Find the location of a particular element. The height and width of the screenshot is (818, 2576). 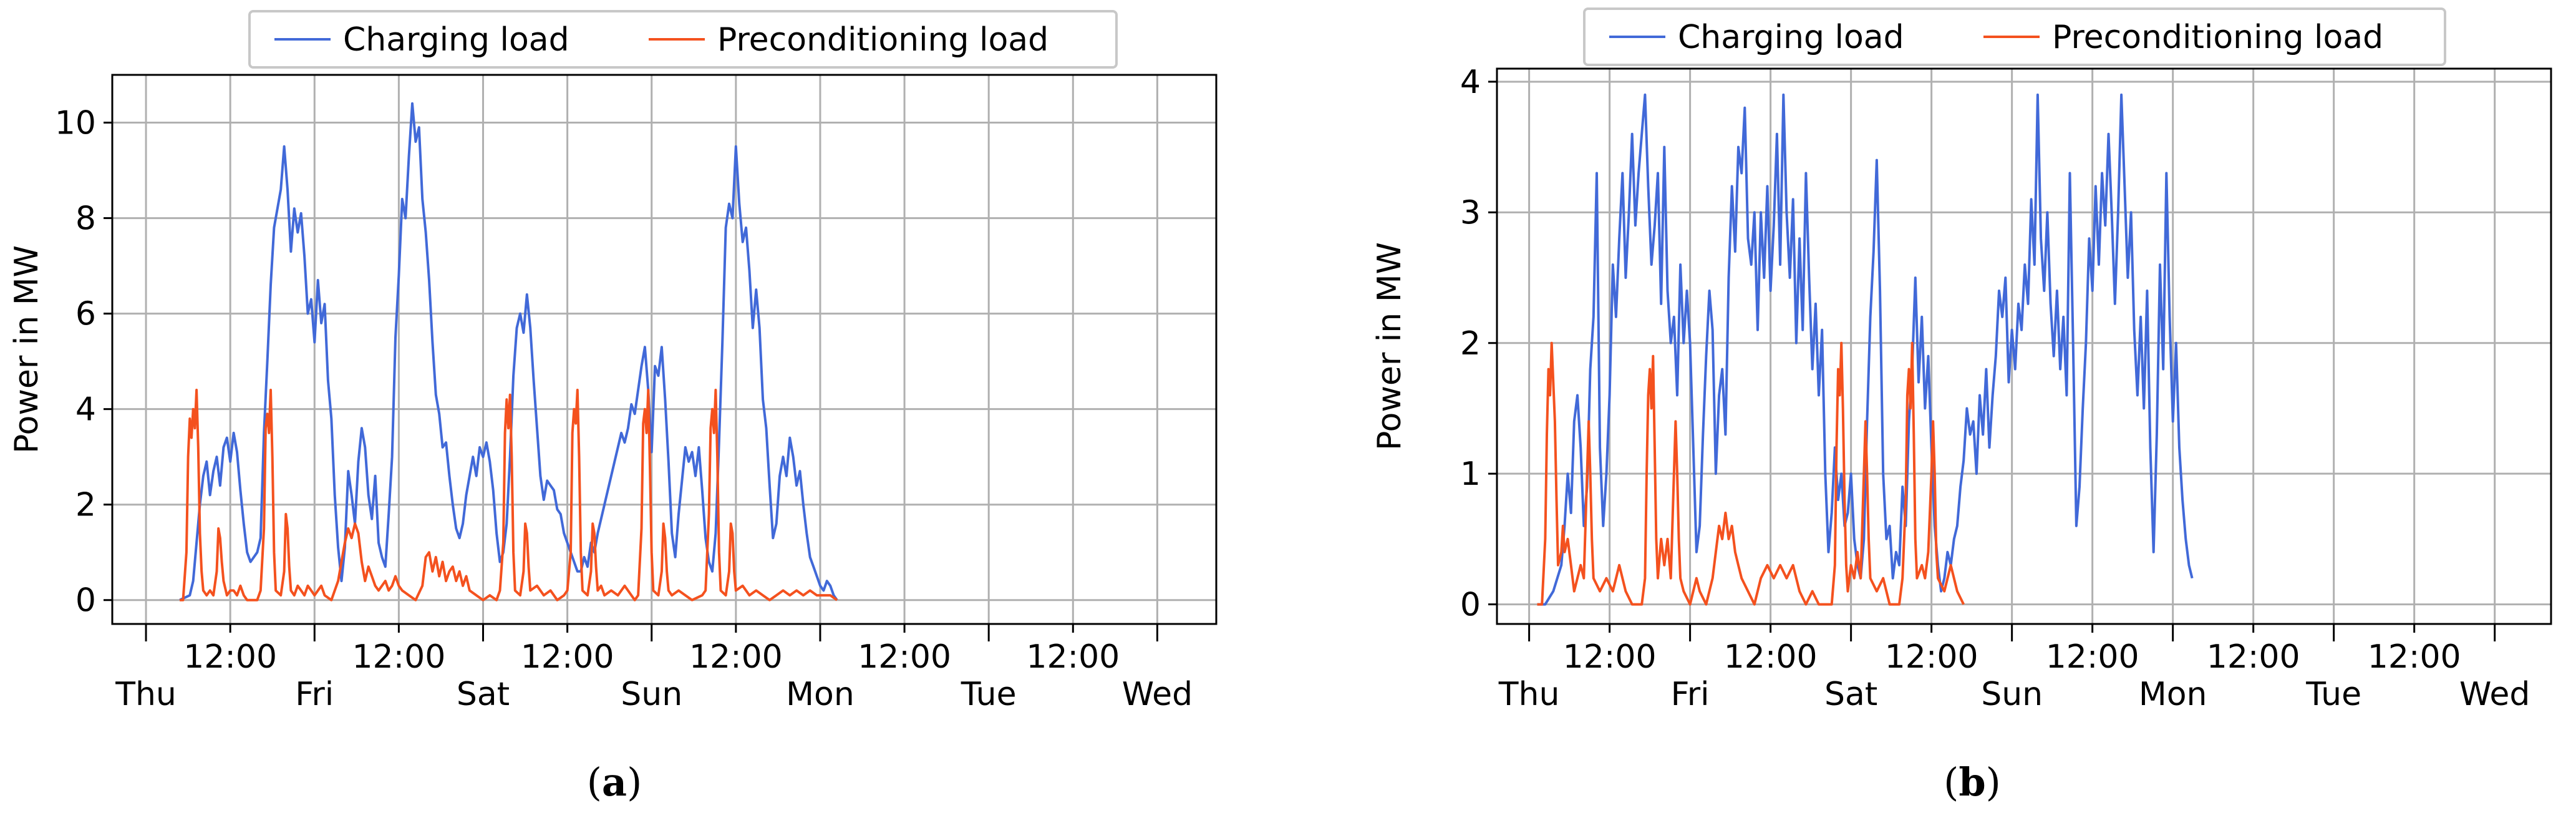

y-tick-label-a-1: 2 is located at coordinates (85, 505).